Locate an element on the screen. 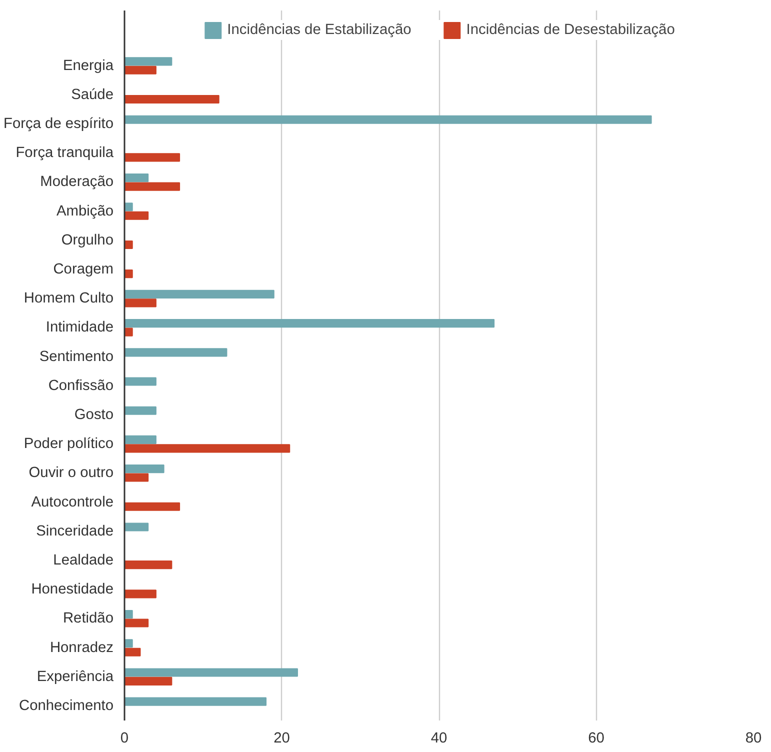  y-tick-label: Saúde is located at coordinates (92, 94).